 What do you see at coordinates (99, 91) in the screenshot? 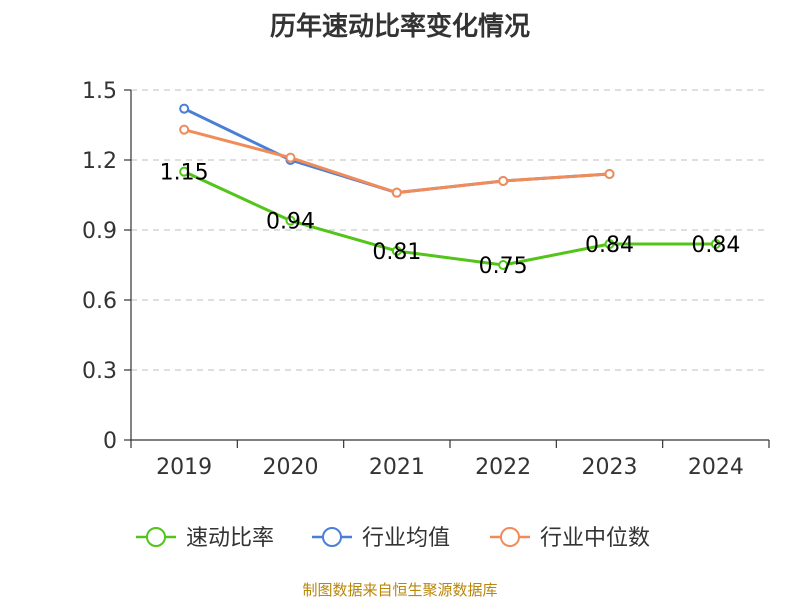
I see `y-tick-label: 1.5` at bounding box center [99, 91].